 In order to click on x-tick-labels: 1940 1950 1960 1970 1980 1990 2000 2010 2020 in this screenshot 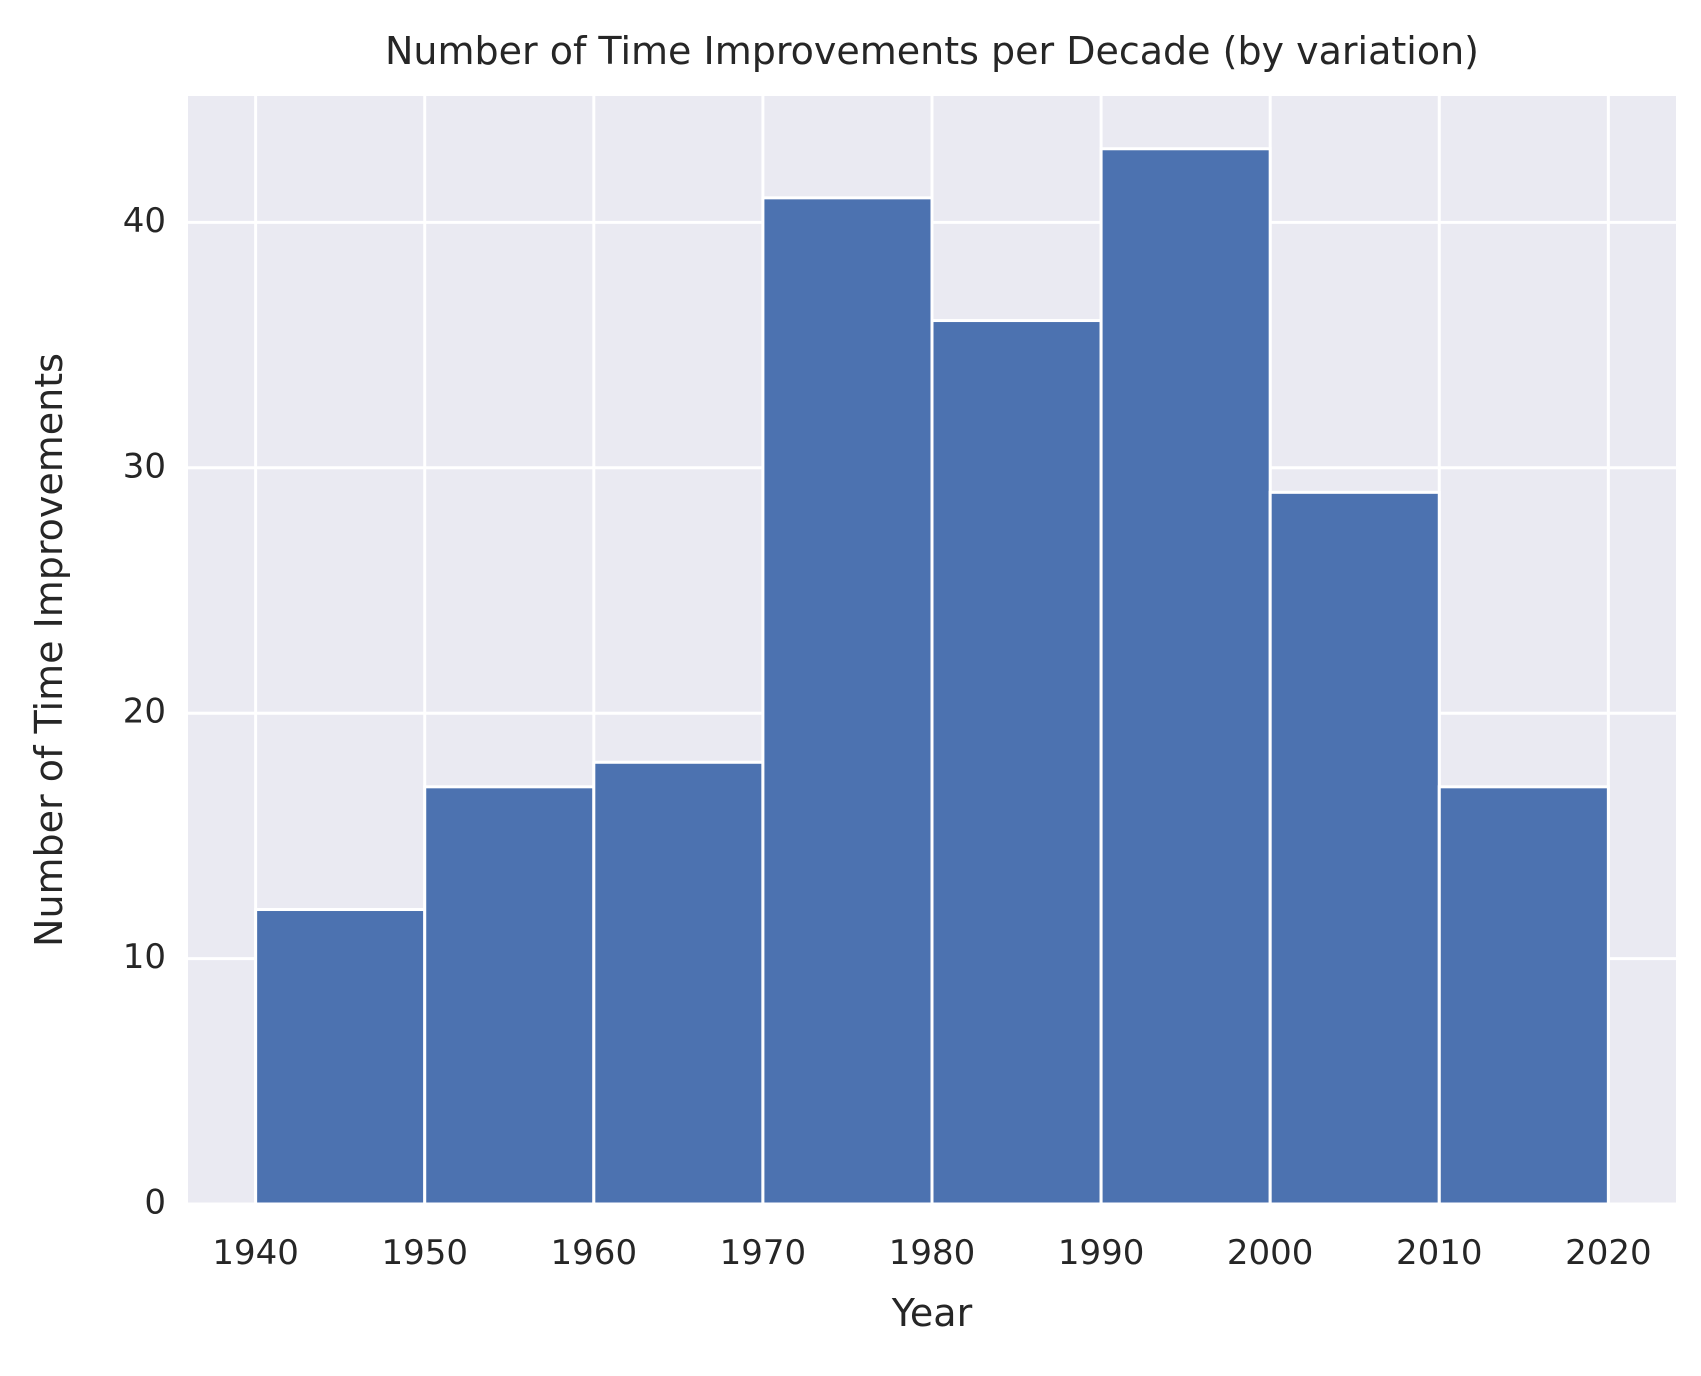, I will do `click(931, 1253)`.